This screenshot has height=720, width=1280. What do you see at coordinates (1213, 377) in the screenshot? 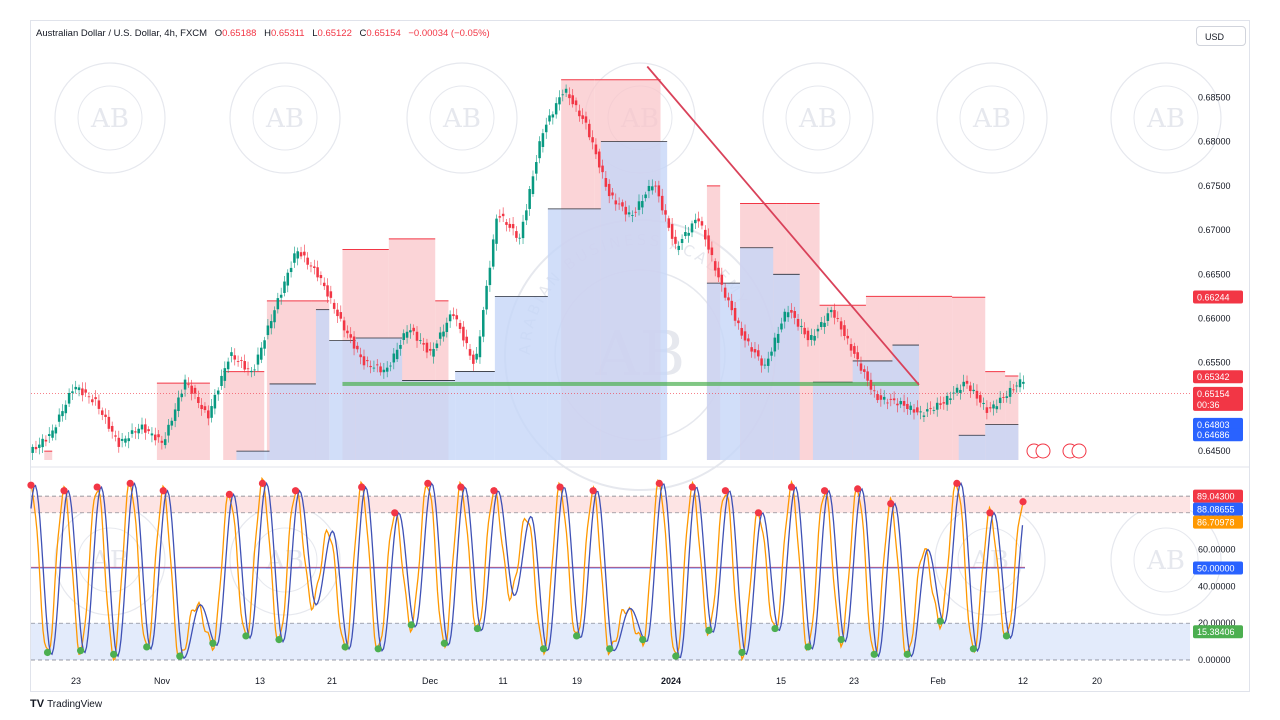
I see `price-tag: 0.65342` at bounding box center [1213, 377].